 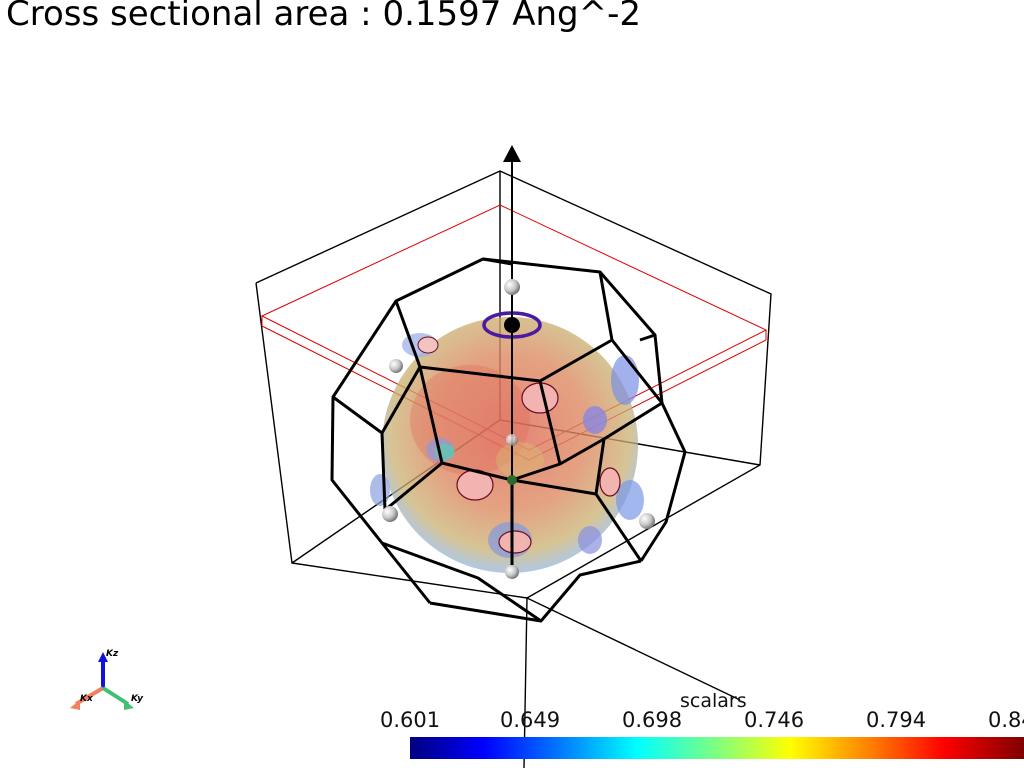 What do you see at coordinates (774, 720) in the screenshot?
I see `colorbar-tick: 0.746` at bounding box center [774, 720].